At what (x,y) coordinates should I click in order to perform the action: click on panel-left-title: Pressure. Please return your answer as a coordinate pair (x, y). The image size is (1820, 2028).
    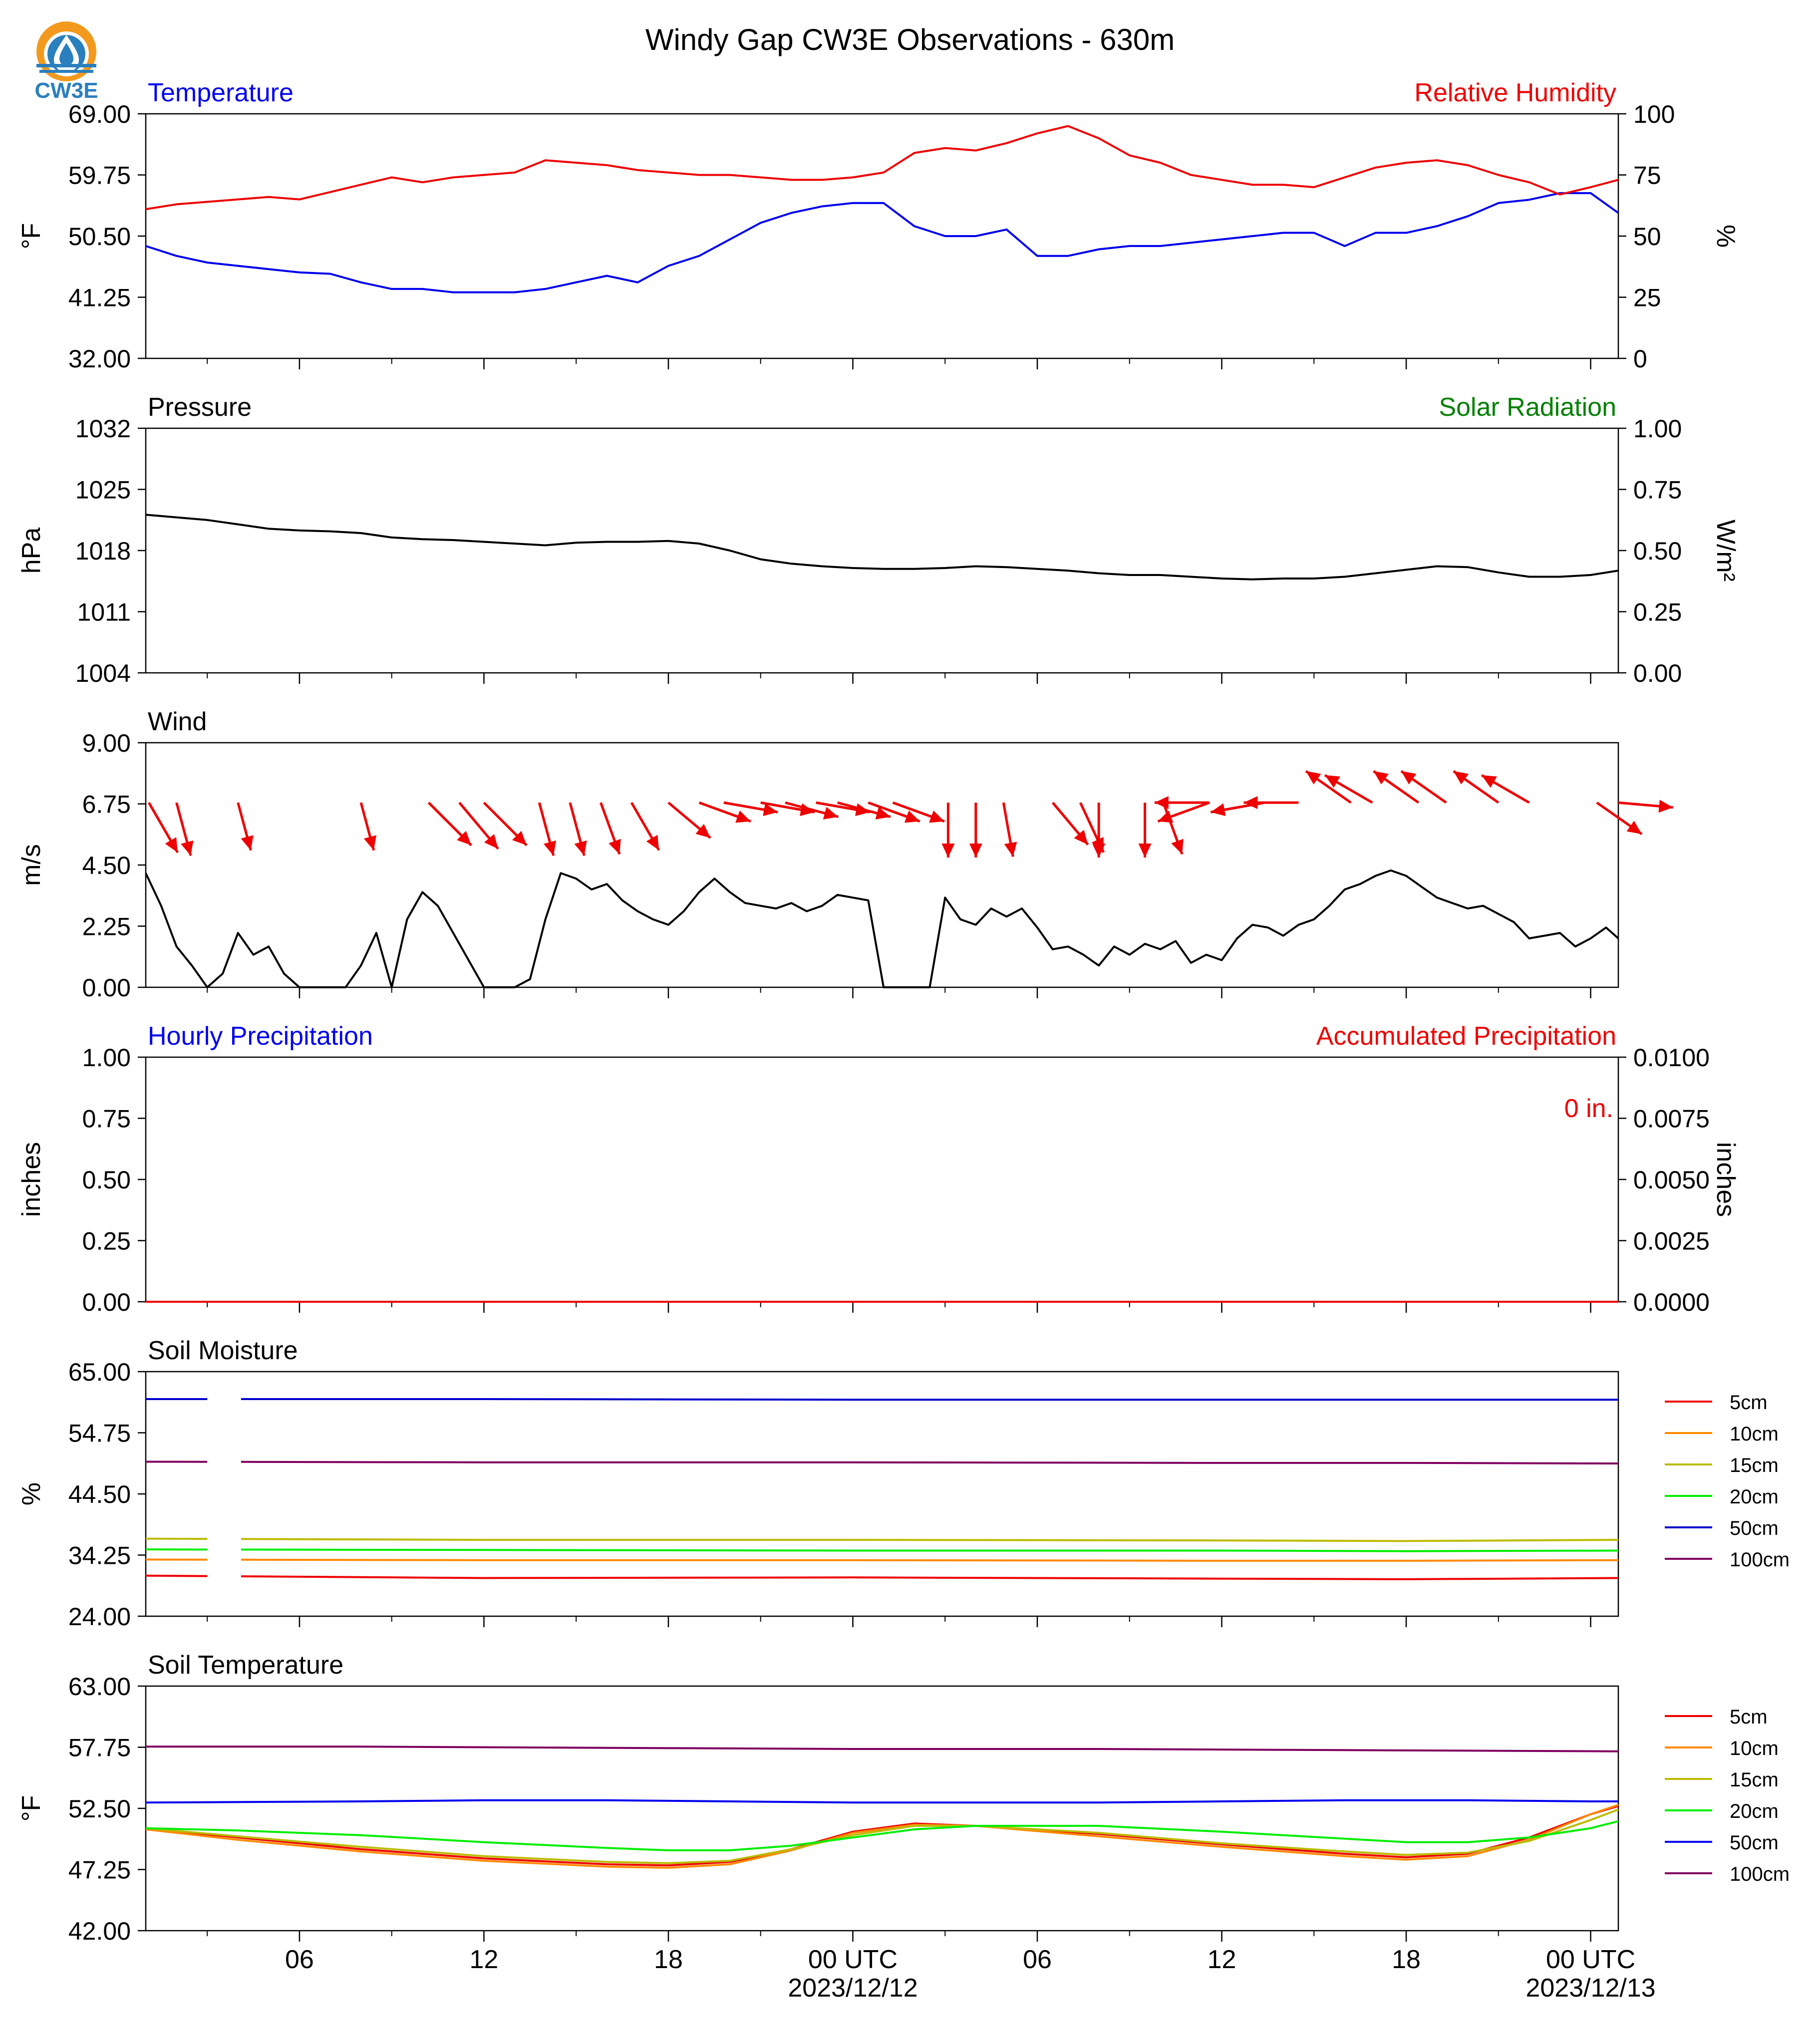
    Looking at the image, I should click on (200, 407).